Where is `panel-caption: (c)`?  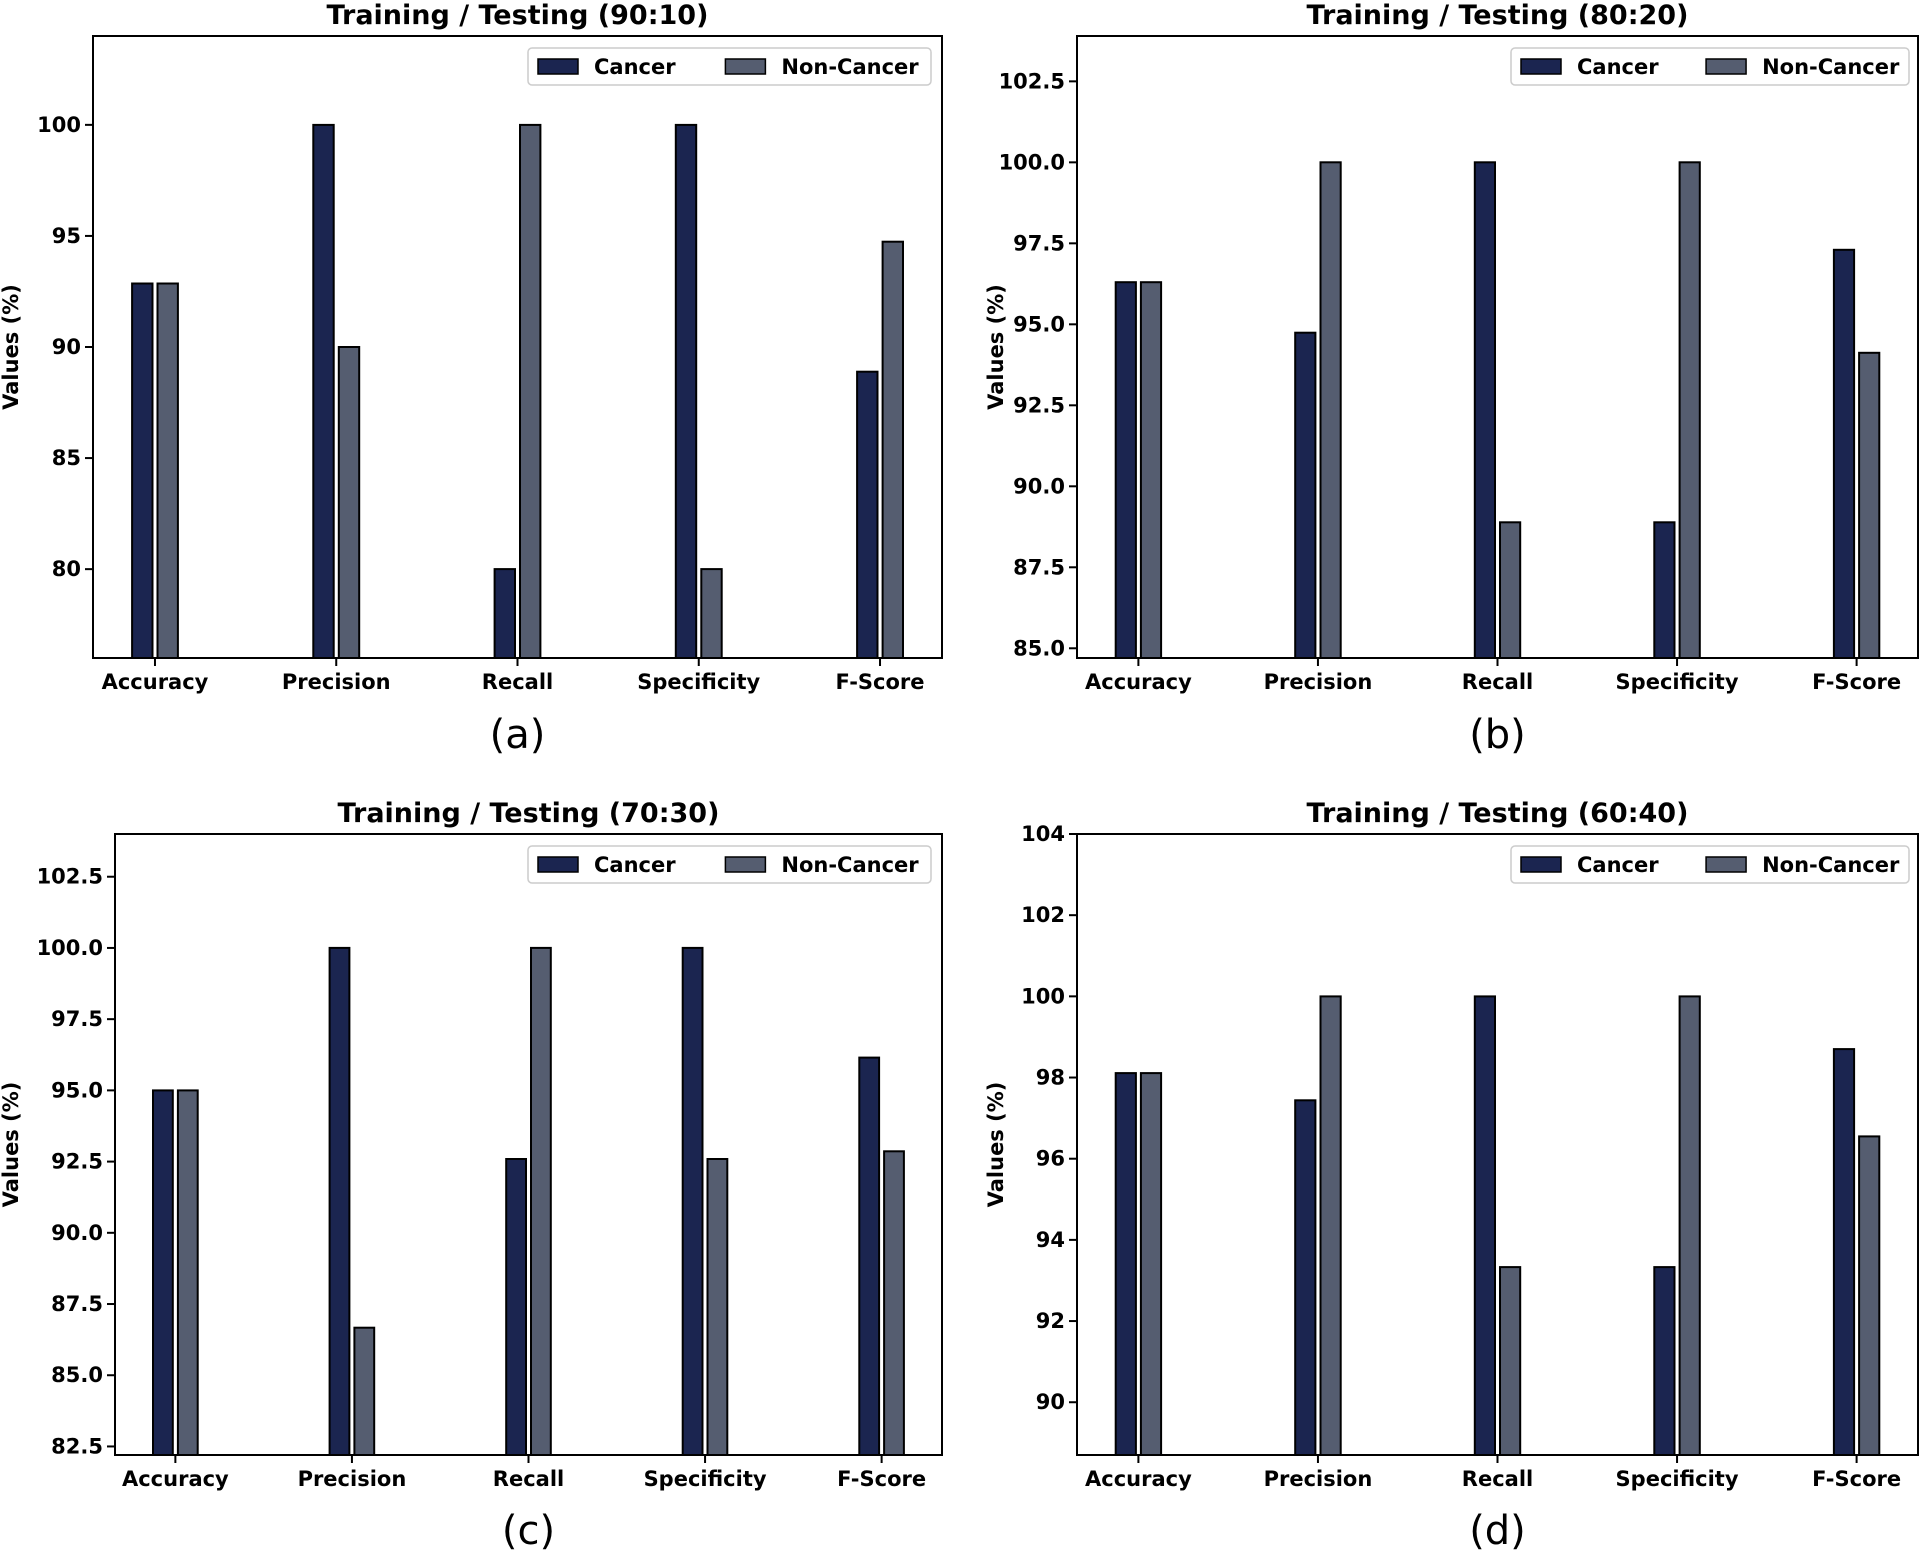 panel-caption: (c) is located at coordinates (528, 1531).